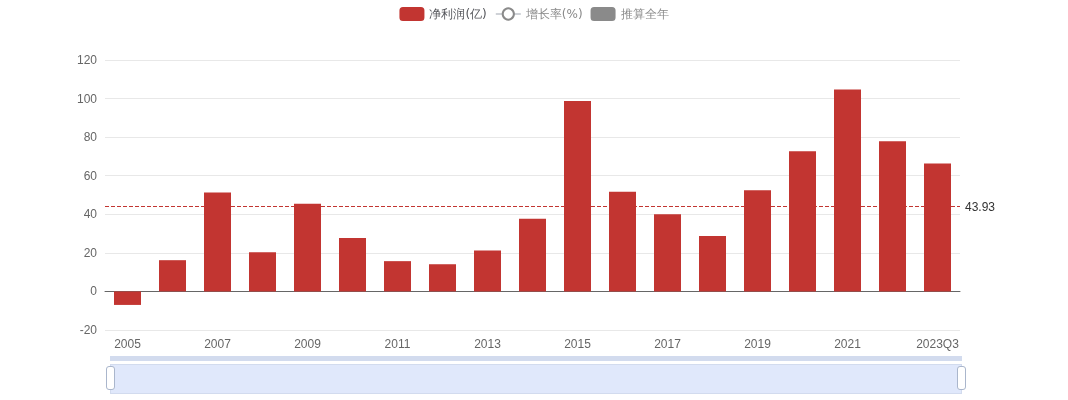 The image size is (1068, 400). I want to click on y-tick-label: 100, so click(87, 98).